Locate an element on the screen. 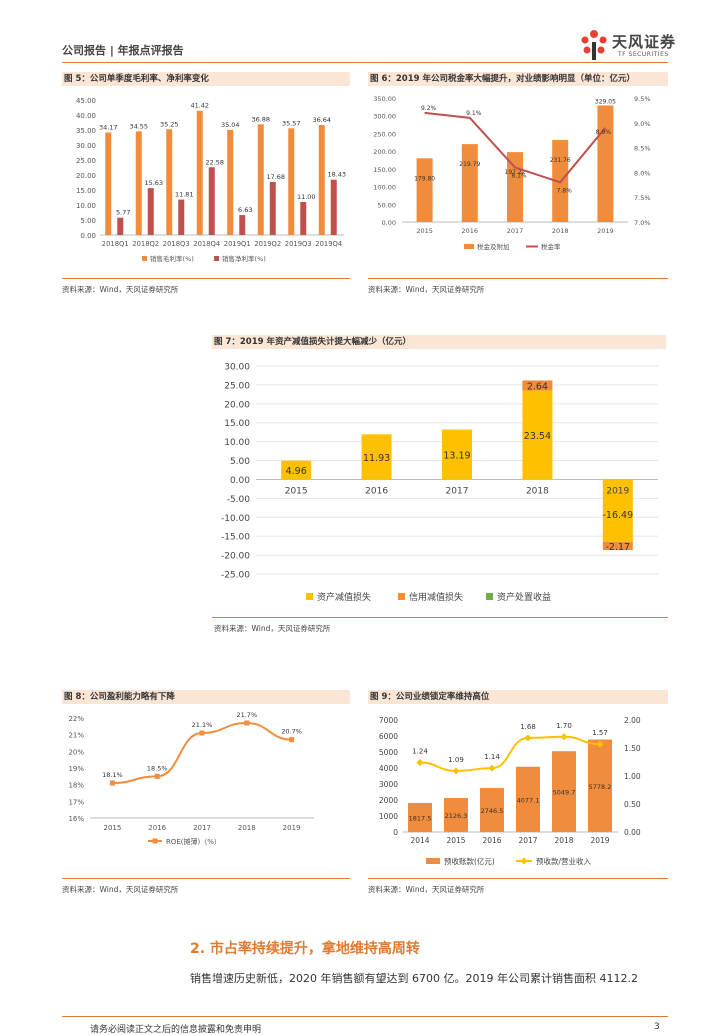  x-tick-label: 2019Q3 is located at coordinates (298, 244).